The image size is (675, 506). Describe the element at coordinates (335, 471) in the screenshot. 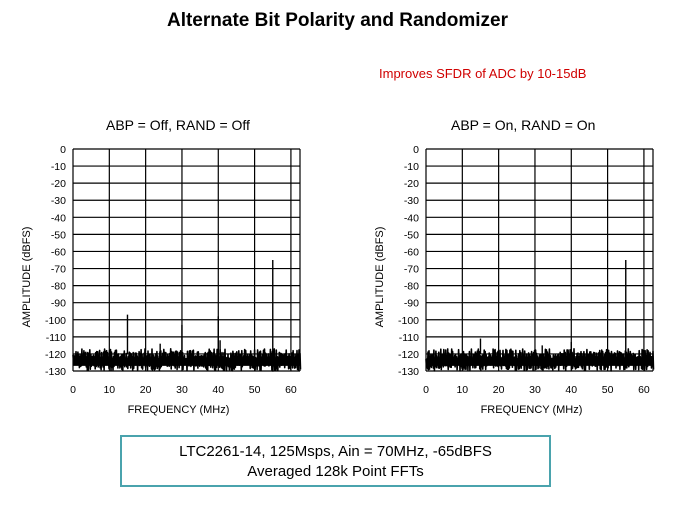

I see `test-conditions-line-2: Averaged 128k Point FFTs` at that location.